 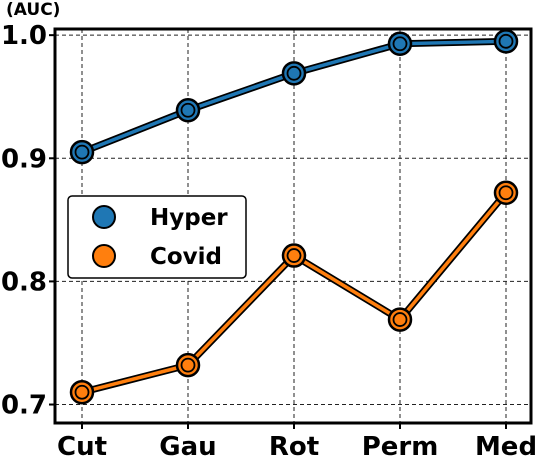 What do you see at coordinates (104, 256) in the screenshot?
I see `legend-marker-covid` at bounding box center [104, 256].